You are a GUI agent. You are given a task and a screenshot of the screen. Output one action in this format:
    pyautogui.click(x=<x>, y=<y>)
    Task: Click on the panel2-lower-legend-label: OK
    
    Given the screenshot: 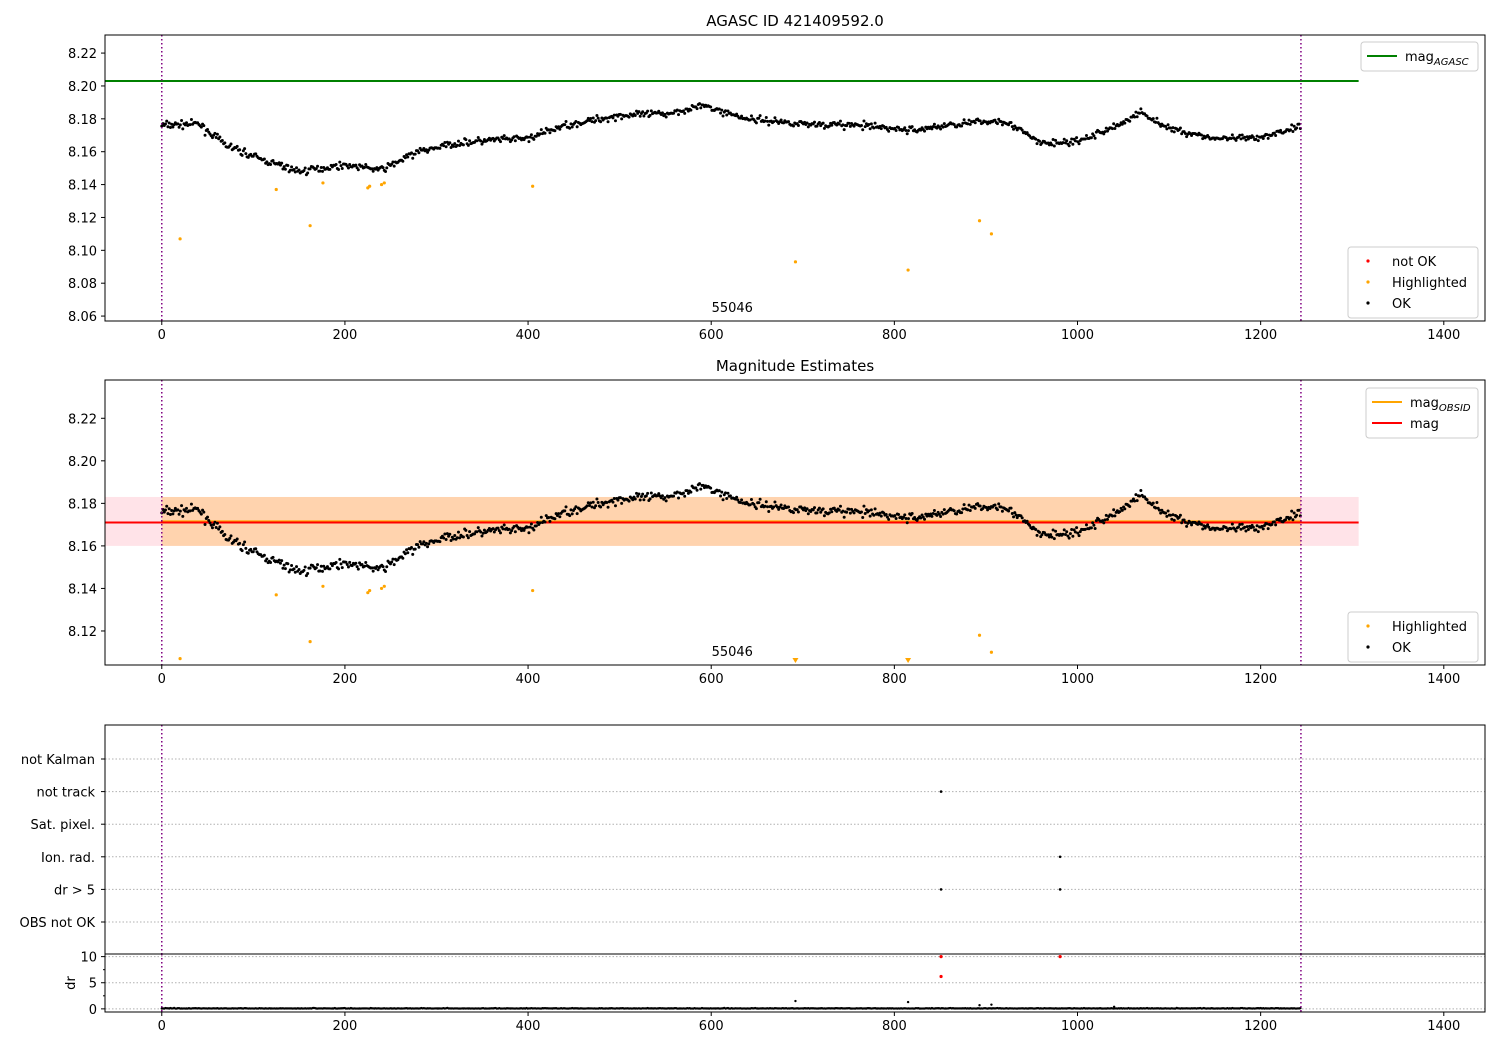 What is the action you would take?
    pyautogui.click(x=1401, y=648)
    